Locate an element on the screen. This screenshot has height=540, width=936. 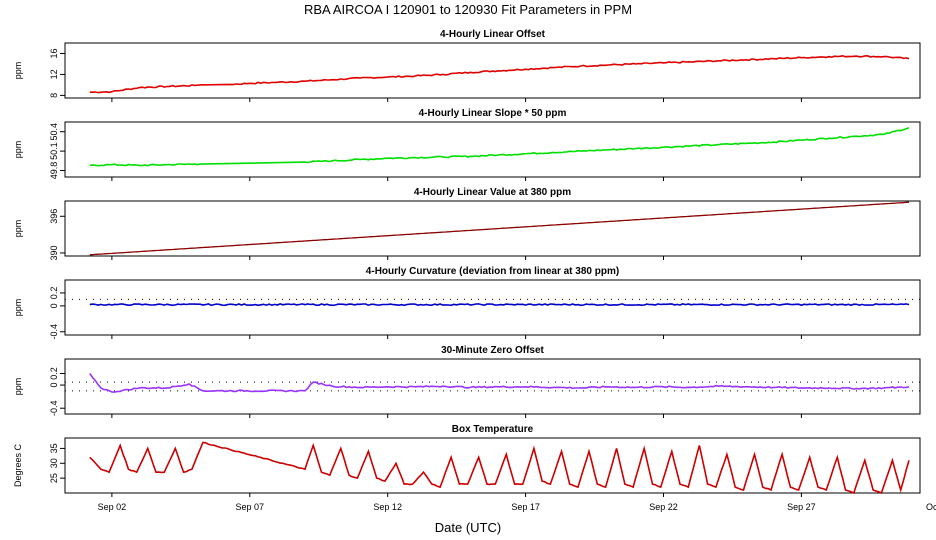
x-tick-label: Sep 27 is located at coordinates (801, 507).